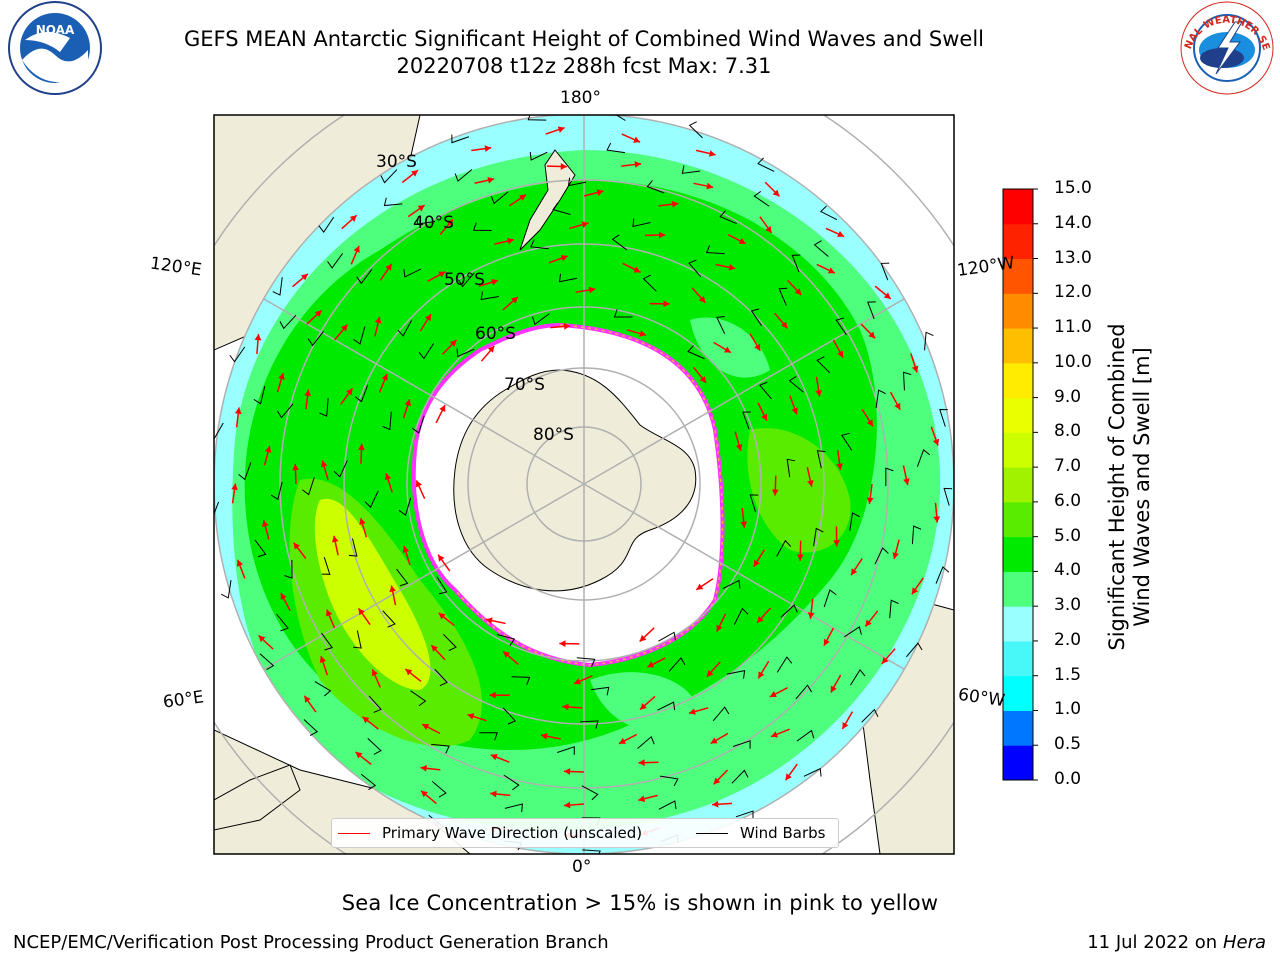  Describe the element at coordinates (1068, 605) in the screenshot. I see `colorbar-tick-label: 3.0` at that location.